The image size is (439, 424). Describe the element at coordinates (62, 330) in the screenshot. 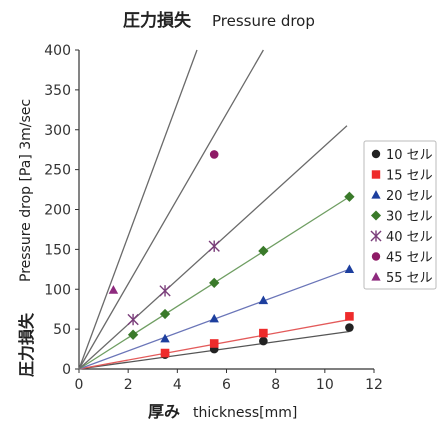

I see `y-tick-label: 50` at that location.